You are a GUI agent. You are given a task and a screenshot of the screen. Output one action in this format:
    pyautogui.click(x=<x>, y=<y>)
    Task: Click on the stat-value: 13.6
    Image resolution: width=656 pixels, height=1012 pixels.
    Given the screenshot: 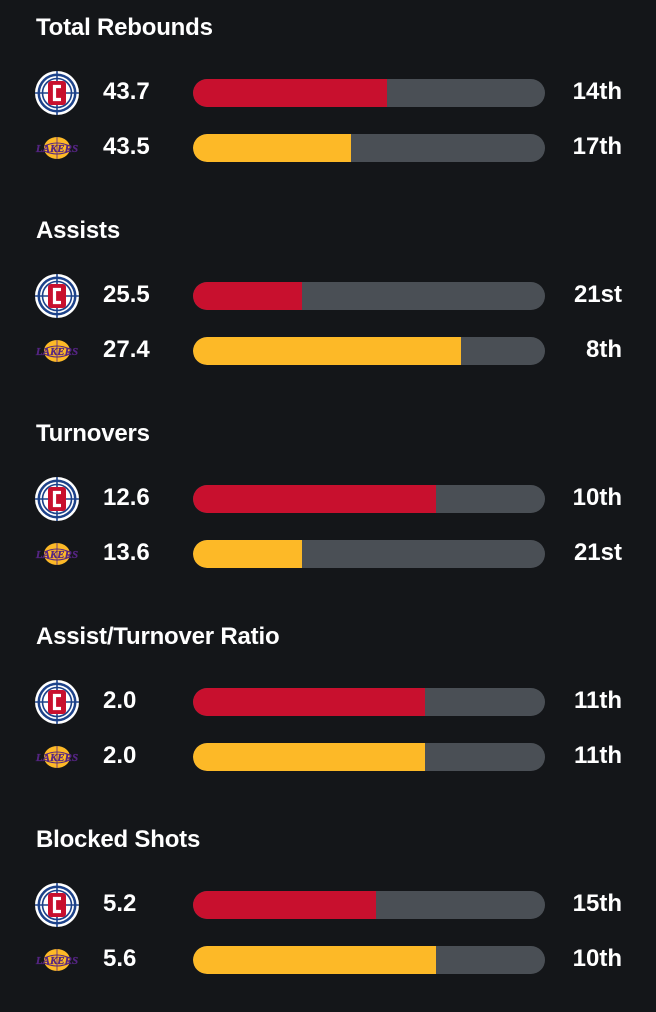 What is the action you would take?
    pyautogui.click(x=126, y=552)
    